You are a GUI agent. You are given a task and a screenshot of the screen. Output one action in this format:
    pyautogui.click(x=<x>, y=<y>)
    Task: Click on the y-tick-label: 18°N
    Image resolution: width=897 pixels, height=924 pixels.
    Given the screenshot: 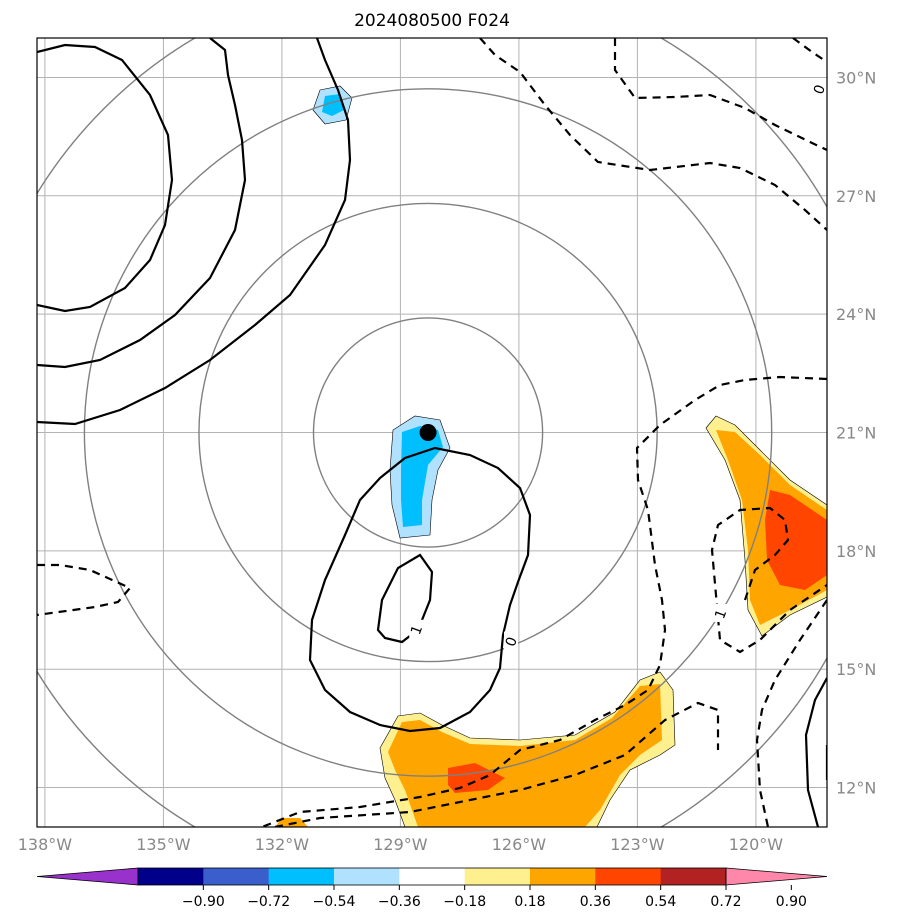 What is the action you would take?
    pyautogui.click(x=856, y=551)
    